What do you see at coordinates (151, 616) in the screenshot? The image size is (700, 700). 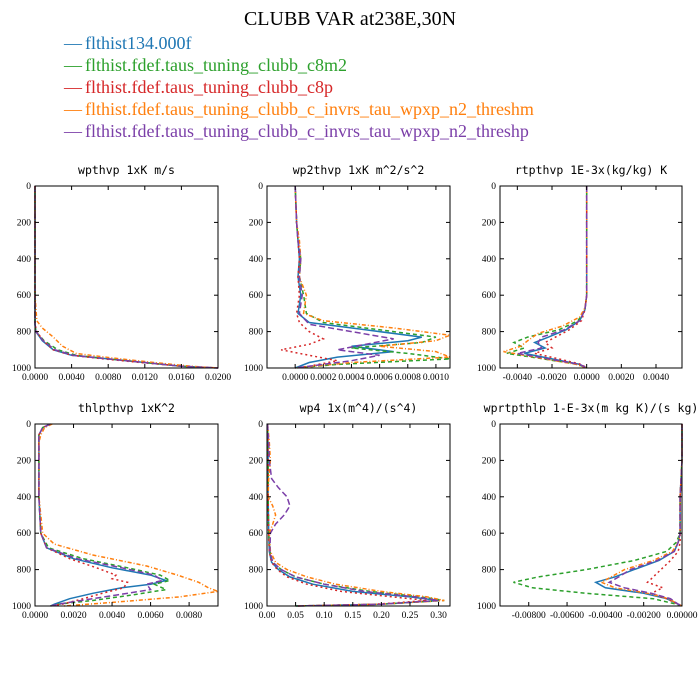 I see `x-tick-label: 0.0060` at bounding box center [151, 616].